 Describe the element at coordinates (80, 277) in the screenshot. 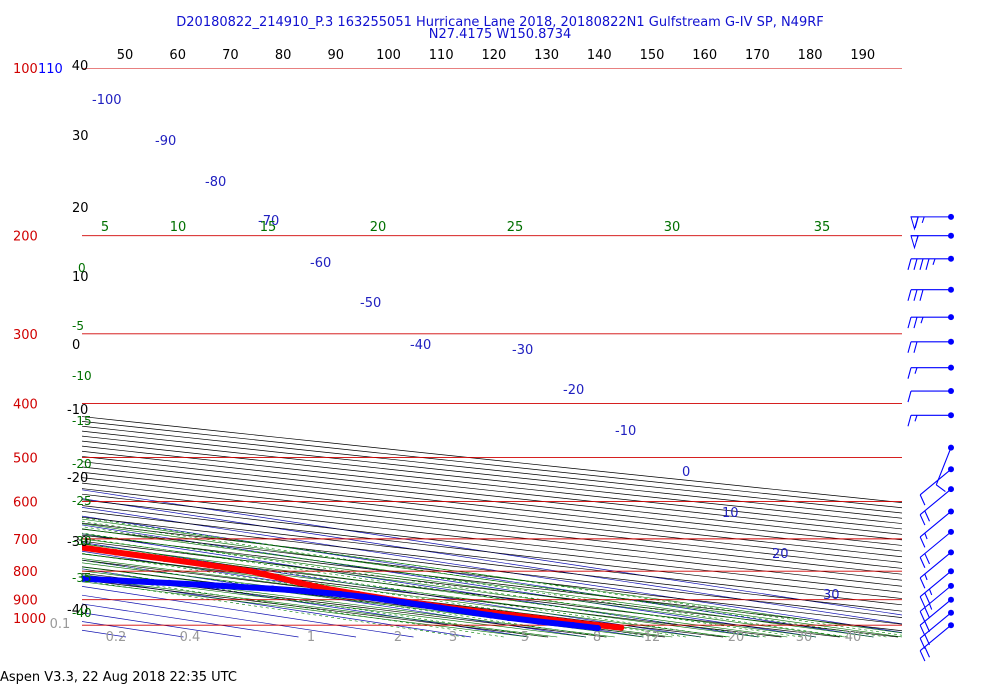

I see `left-scale-label: 10` at that location.